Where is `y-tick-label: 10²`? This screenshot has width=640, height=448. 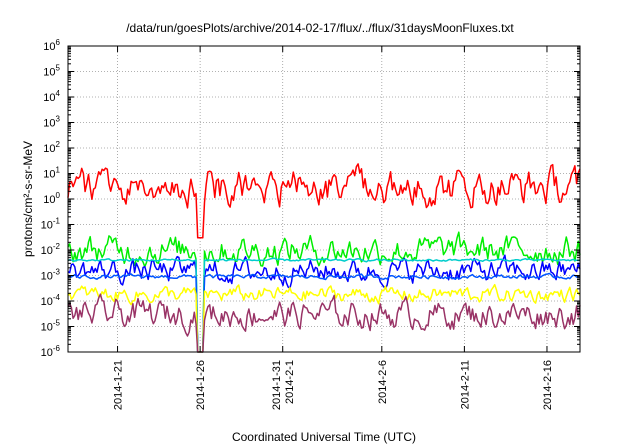 y-tick-label: 10² is located at coordinates (51, 147).